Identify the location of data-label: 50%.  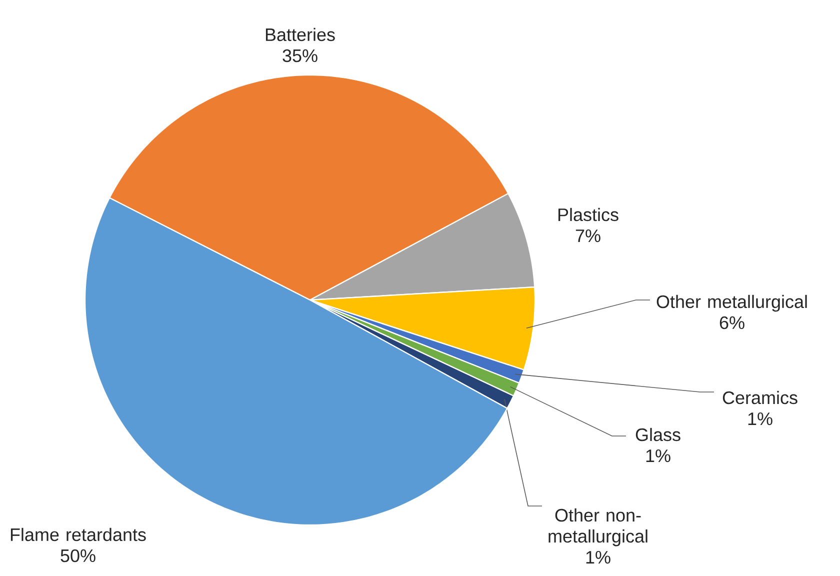
(78, 555).